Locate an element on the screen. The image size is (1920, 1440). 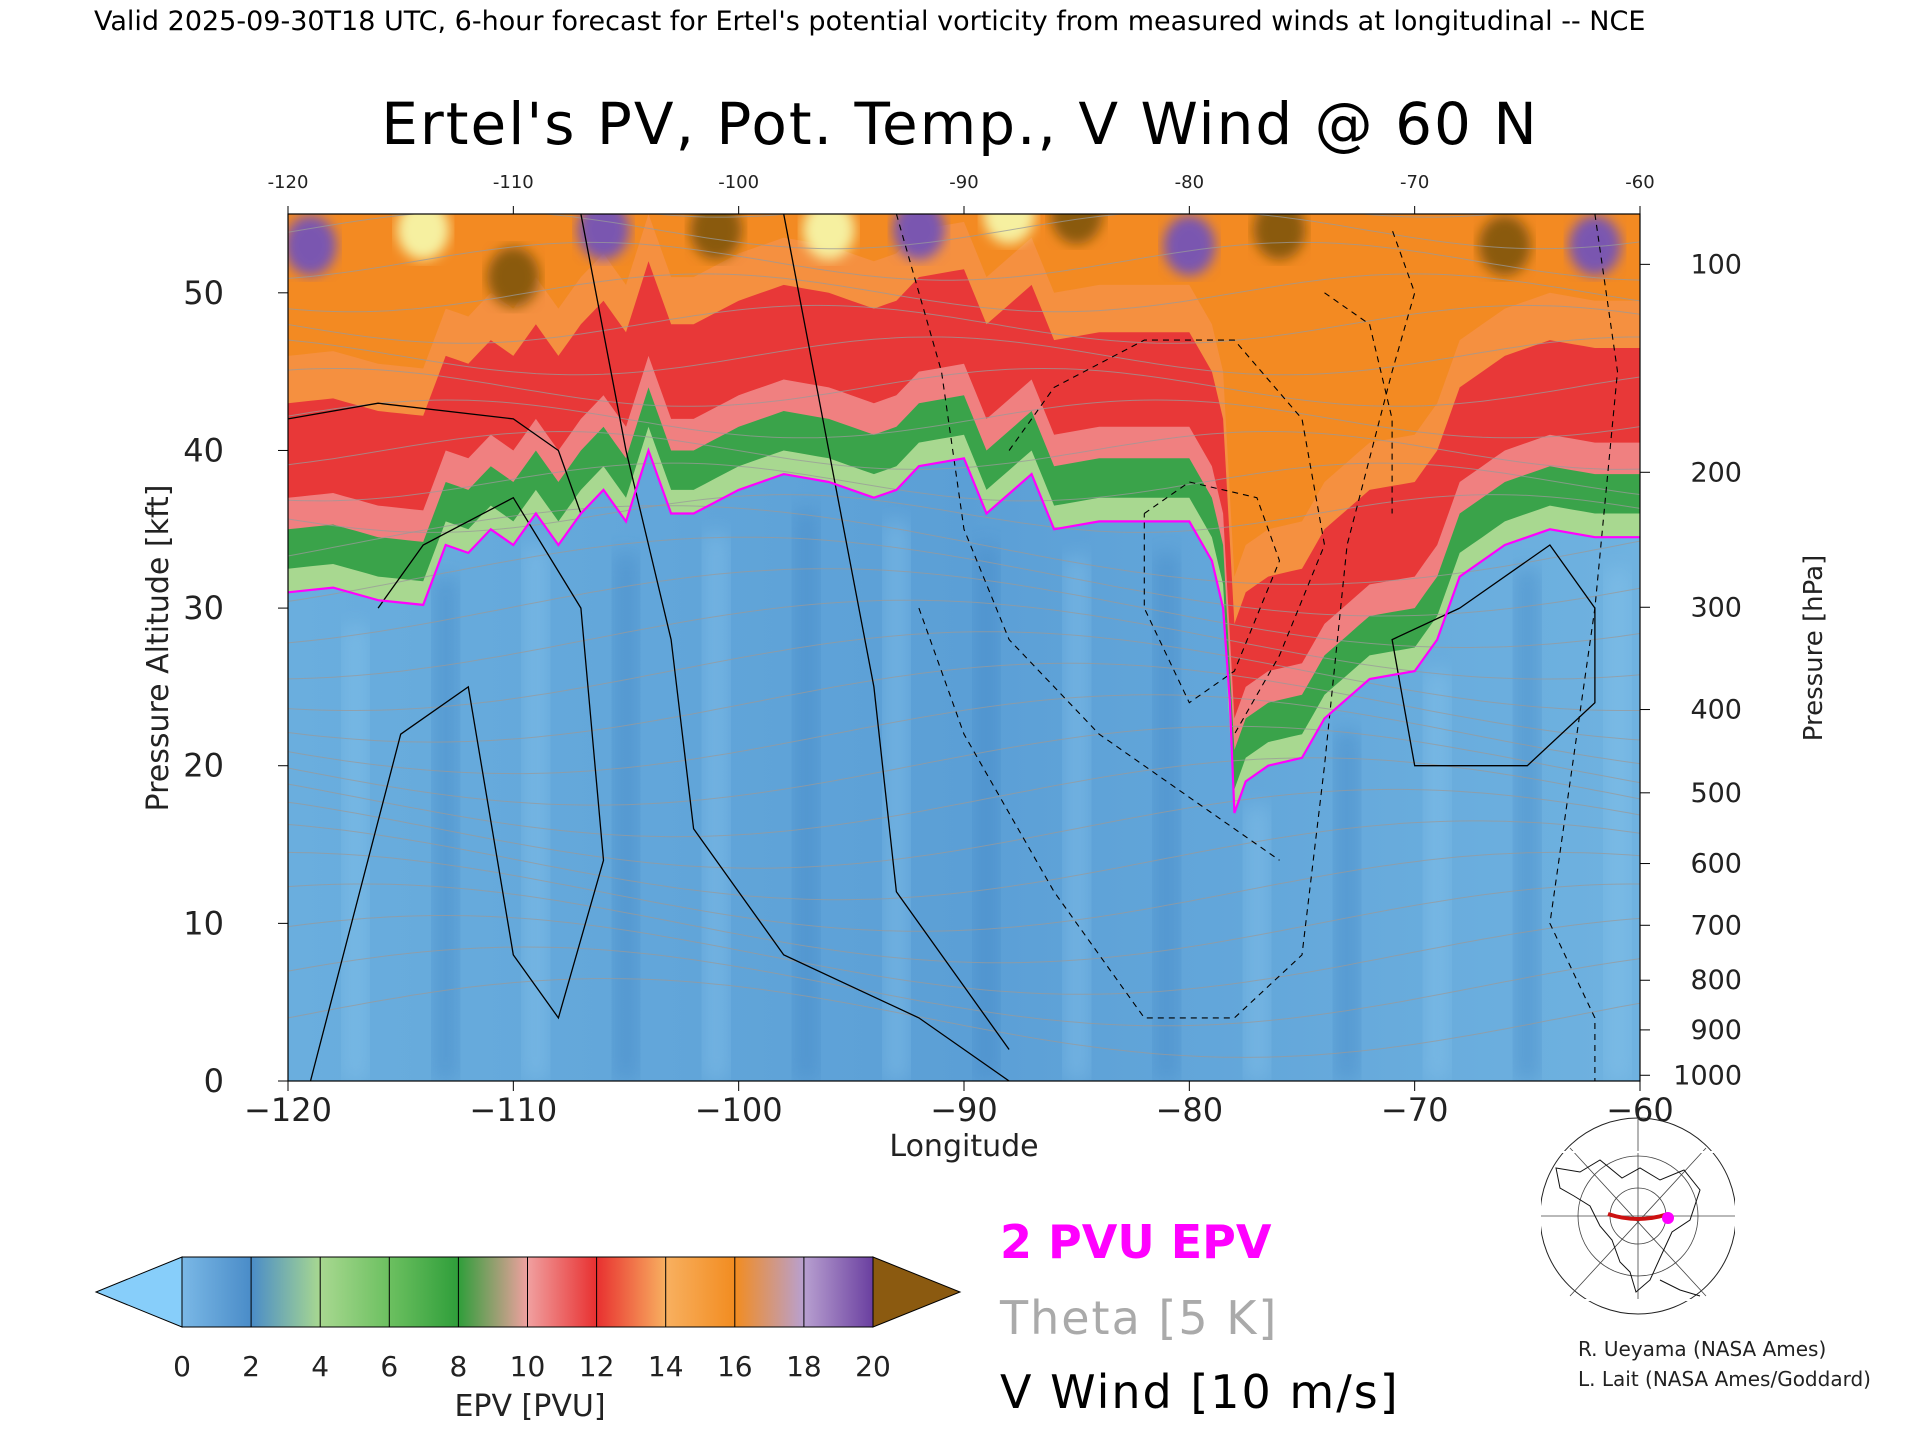
colorbar: 0 2 4 6 8 10 12 14 16 18 20 is located at coordinates (528, 1319).